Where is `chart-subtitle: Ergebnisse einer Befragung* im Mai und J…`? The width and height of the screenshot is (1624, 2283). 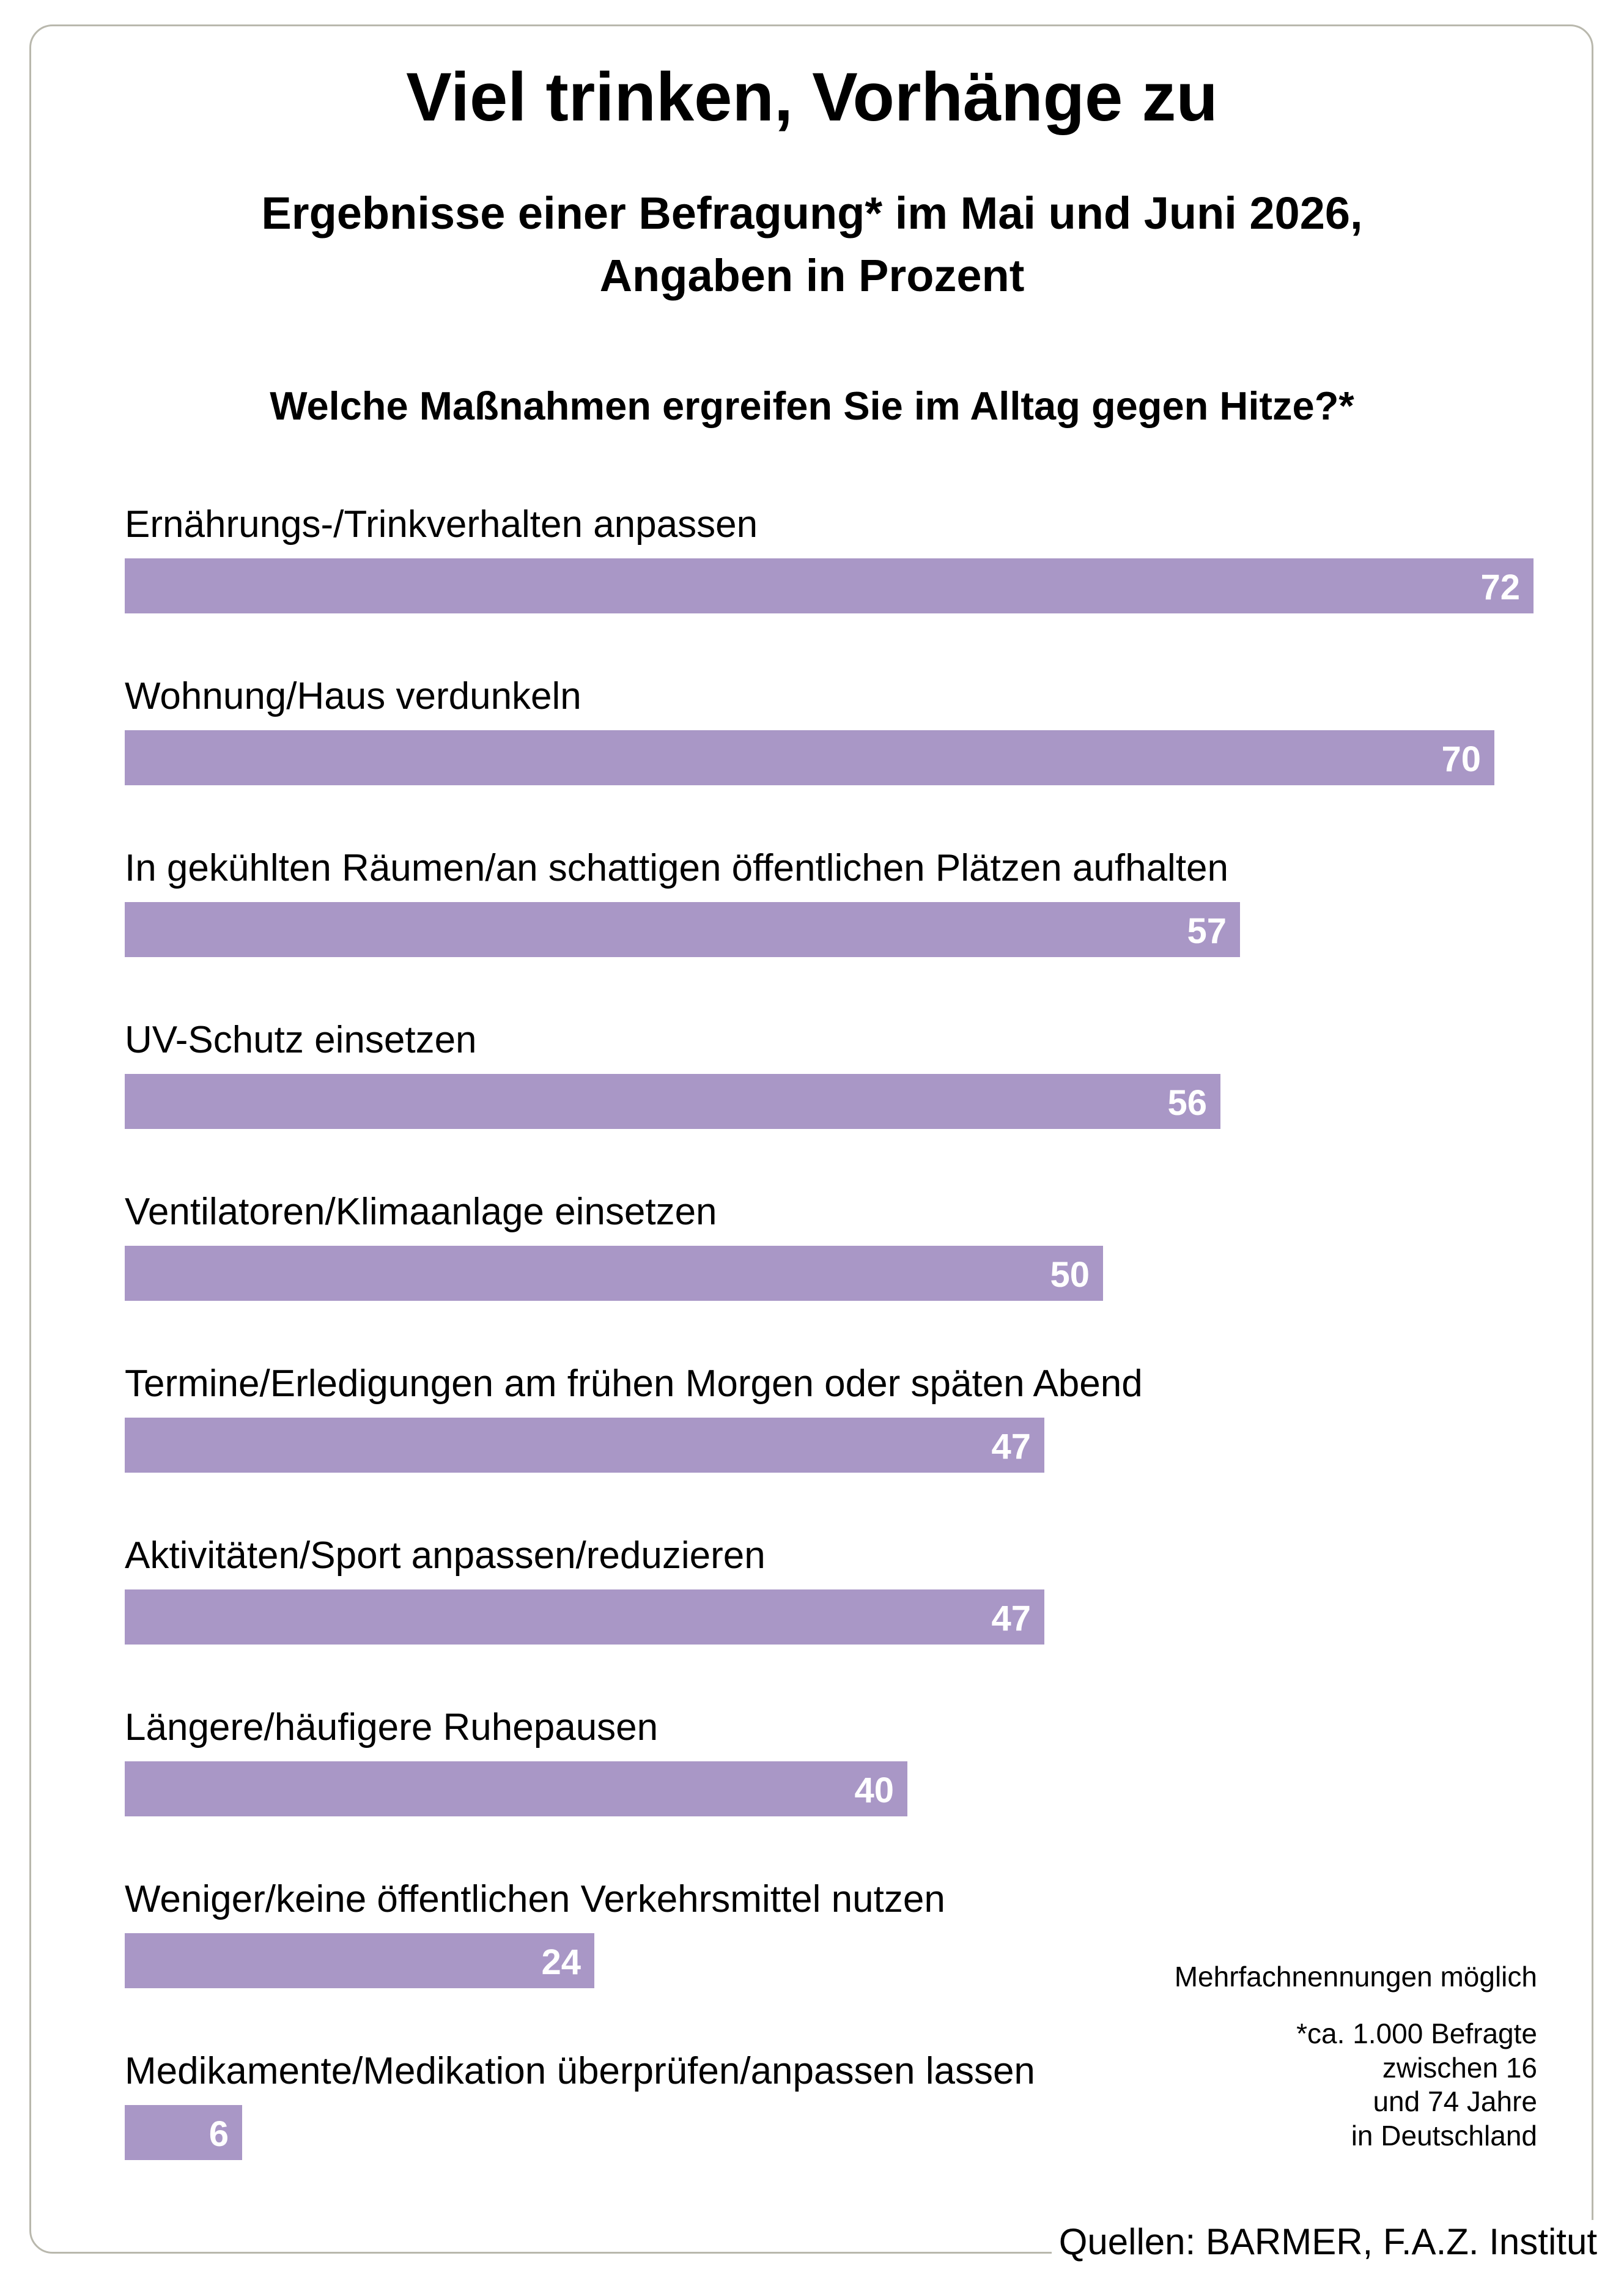 chart-subtitle: Ergebnisse einer Befragung* im Mai und J… is located at coordinates (812, 244).